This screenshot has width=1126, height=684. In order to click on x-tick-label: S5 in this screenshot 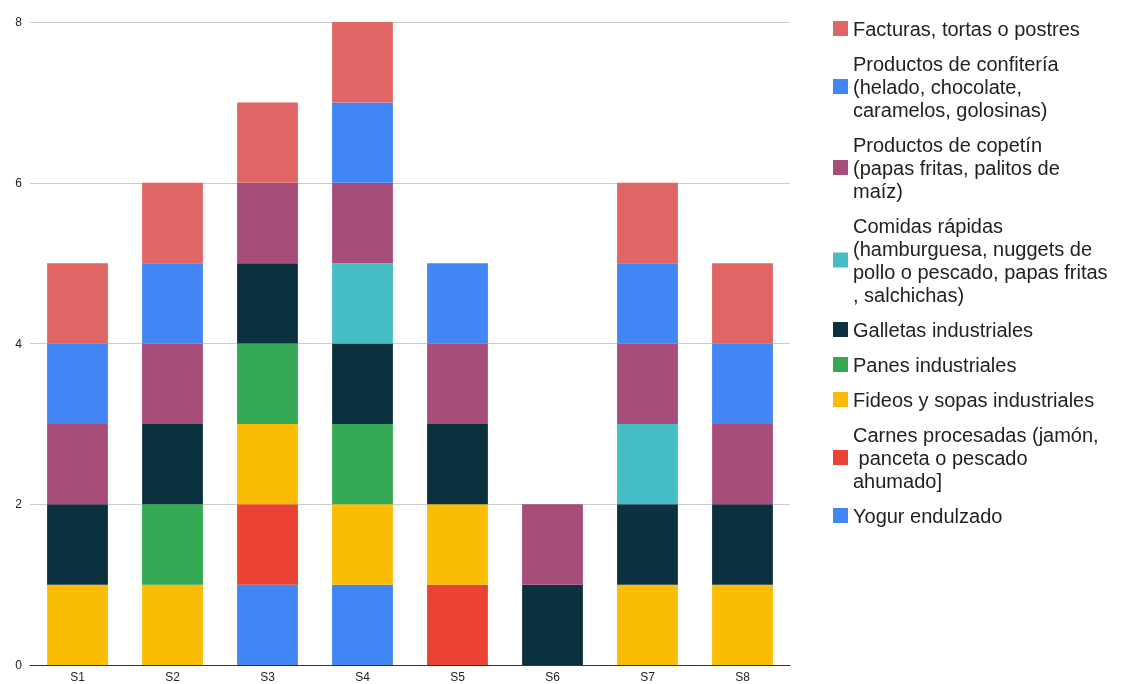, I will do `click(458, 677)`.